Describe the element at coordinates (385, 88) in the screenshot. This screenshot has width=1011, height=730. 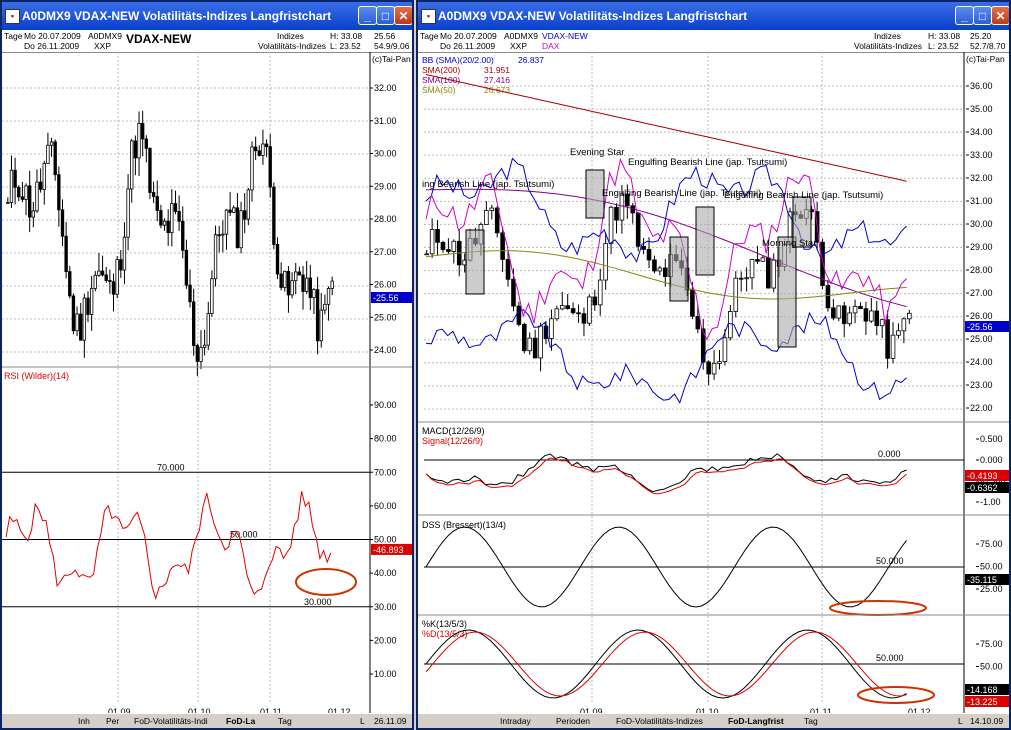
I see `price-axis-label: 32.00` at that location.